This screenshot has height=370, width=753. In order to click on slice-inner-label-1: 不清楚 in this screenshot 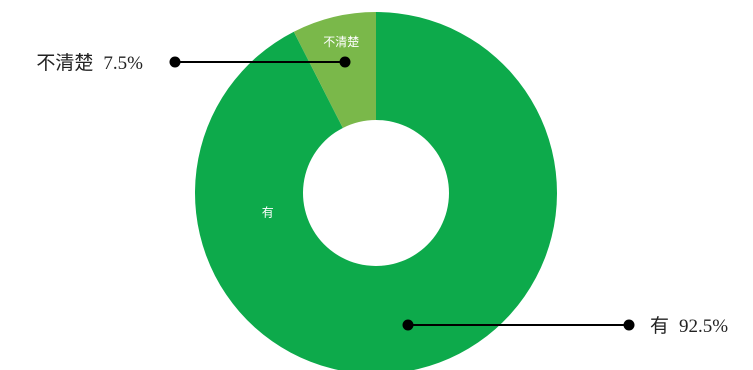, I will do `click(341, 42)`.